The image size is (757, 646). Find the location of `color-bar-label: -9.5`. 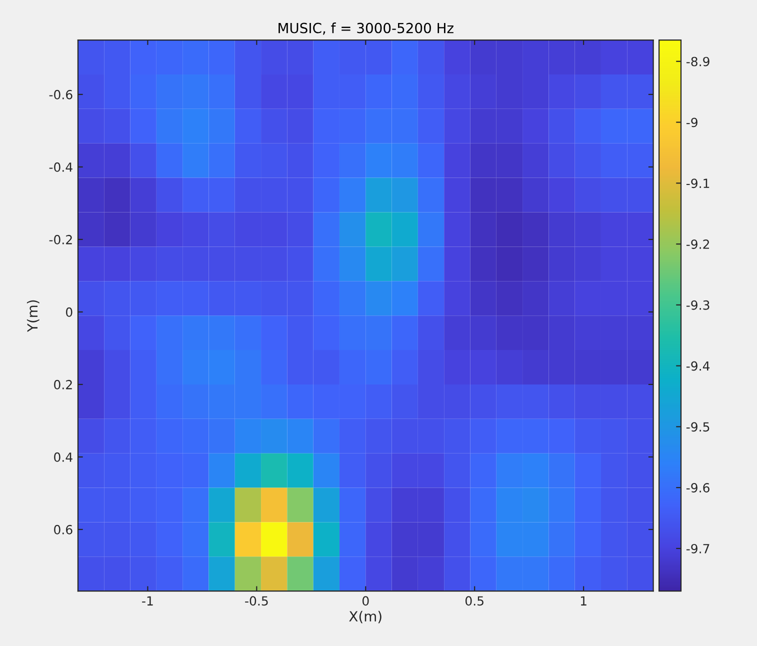

color-bar-label: -9.5 is located at coordinates (698, 427).